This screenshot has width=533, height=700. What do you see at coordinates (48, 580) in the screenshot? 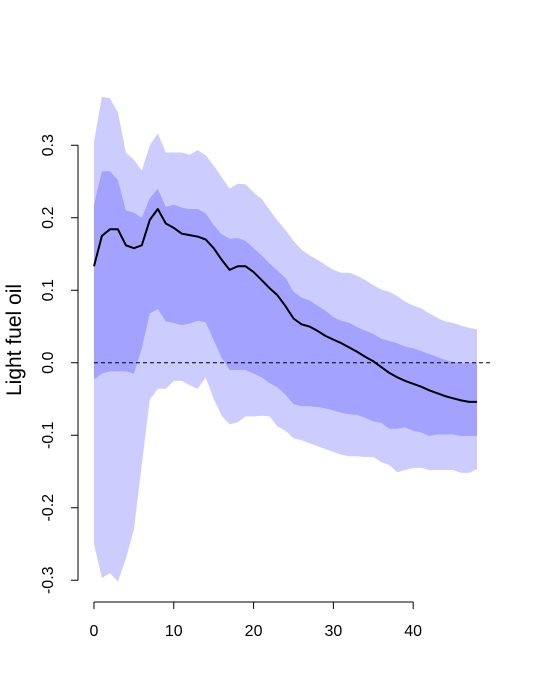
I see `y-tick-label: -0.3` at bounding box center [48, 580].